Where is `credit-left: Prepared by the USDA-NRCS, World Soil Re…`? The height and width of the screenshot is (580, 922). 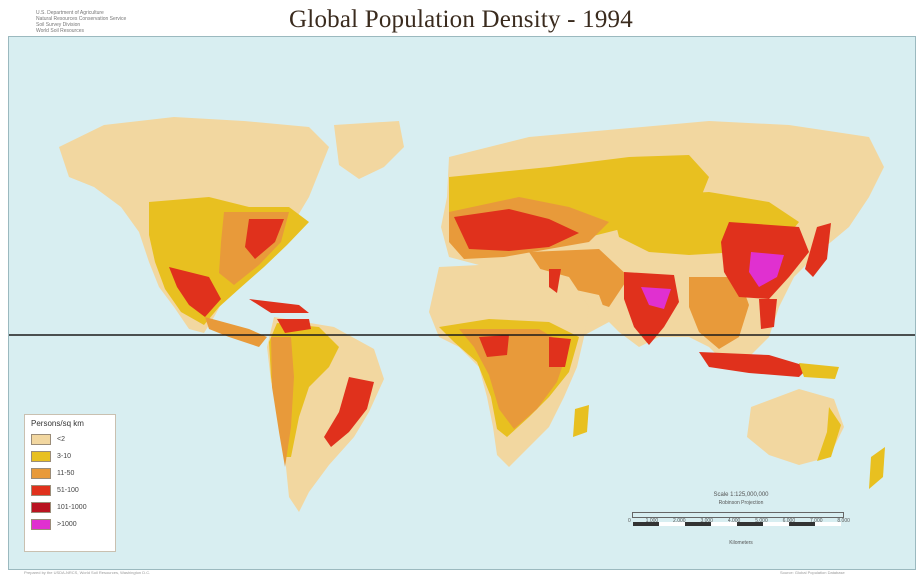
credit-left: Prepared by the USDA-NRCS, World Soil Re… is located at coordinates (87, 572).